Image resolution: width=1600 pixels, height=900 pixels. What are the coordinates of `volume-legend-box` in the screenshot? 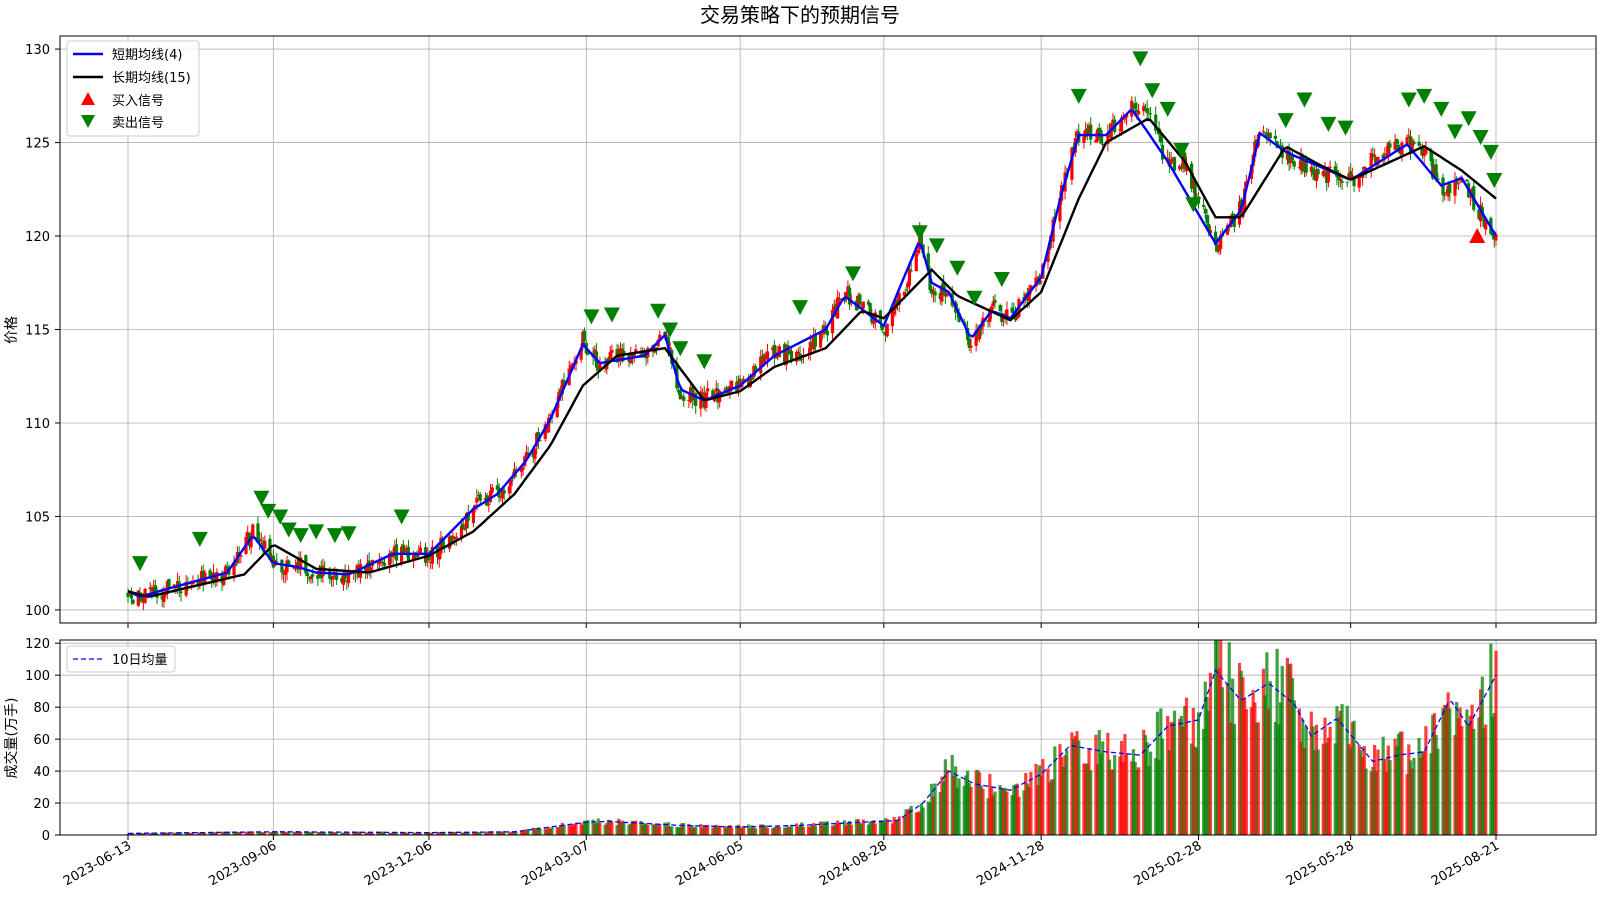 It's located at (121, 659).